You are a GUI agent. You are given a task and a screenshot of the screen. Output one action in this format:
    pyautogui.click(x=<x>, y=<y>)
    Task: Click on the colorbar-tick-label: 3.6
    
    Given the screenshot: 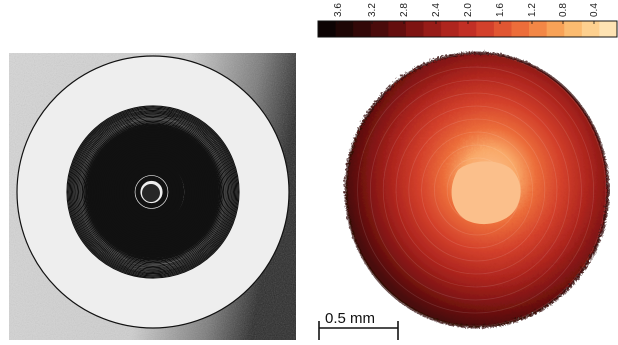 What is the action you would take?
    pyautogui.click(x=338, y=10)
    